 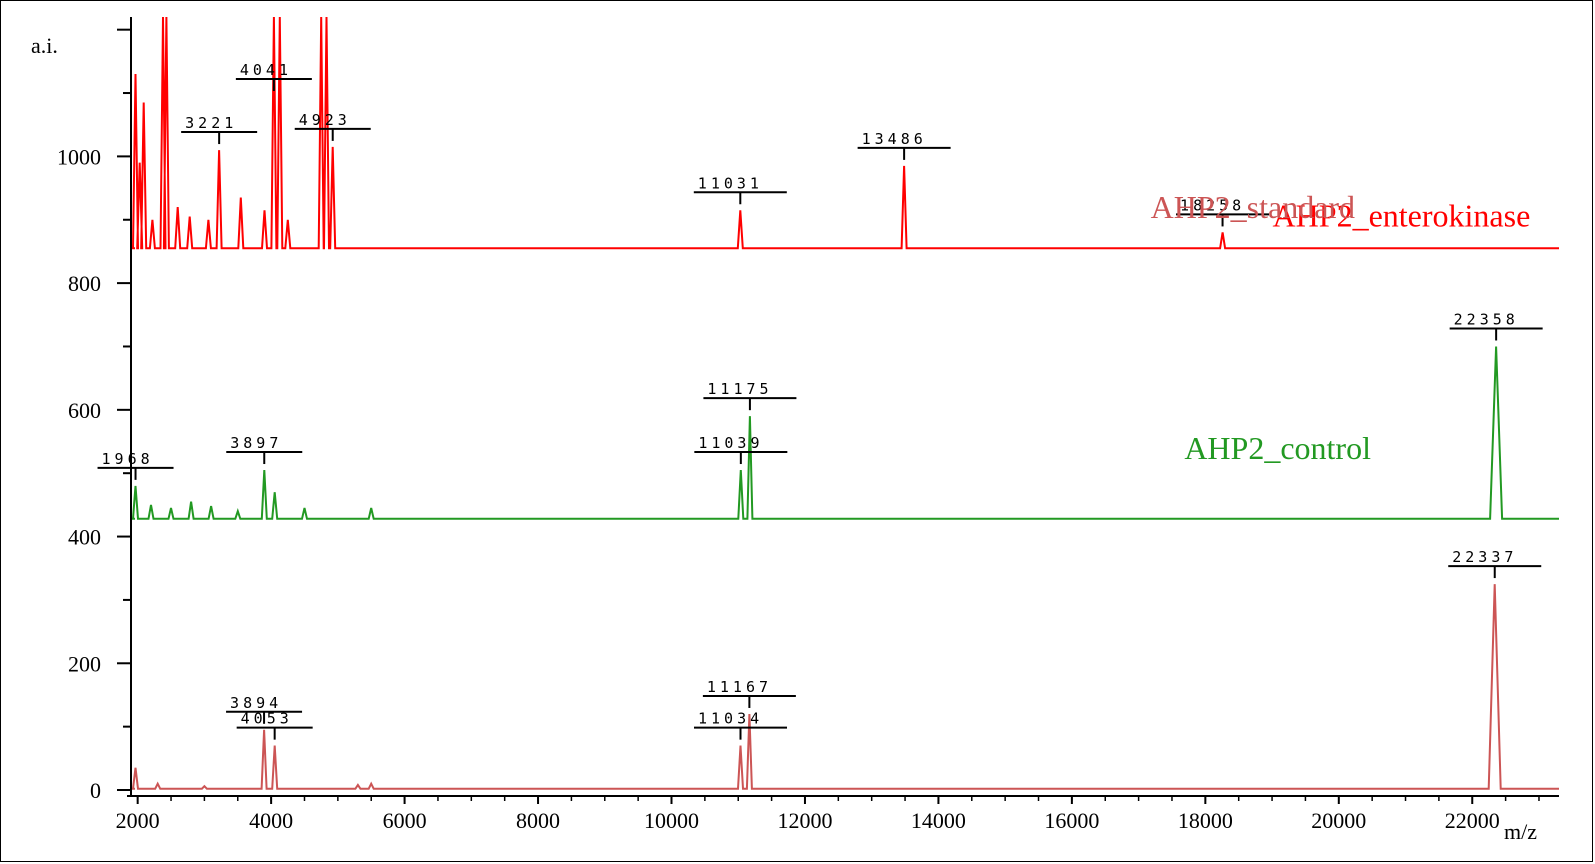 What do you see at coordinates (44, 45) in the screenshot?
I see `y-axis-unit-label: a.i.` at bounding box center [44, 45].